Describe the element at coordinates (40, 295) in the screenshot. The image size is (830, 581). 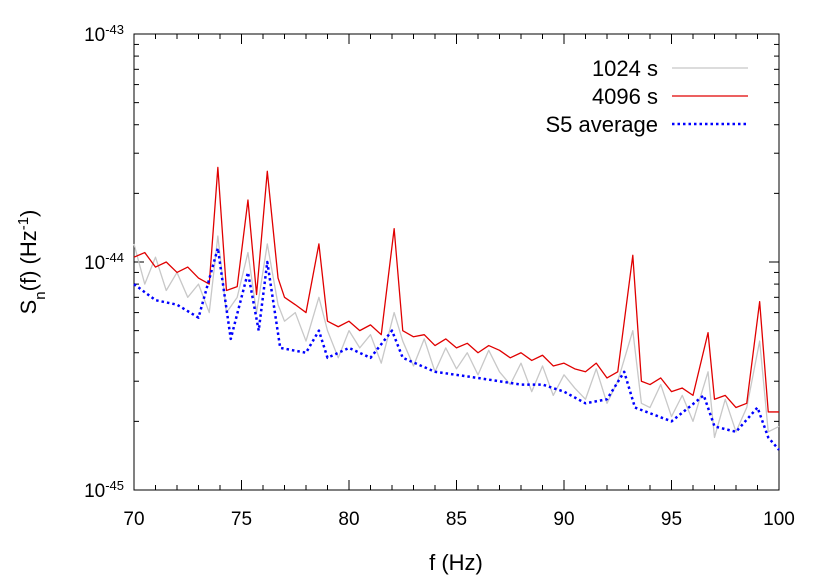
I see `y-label-sub: n` at that location.